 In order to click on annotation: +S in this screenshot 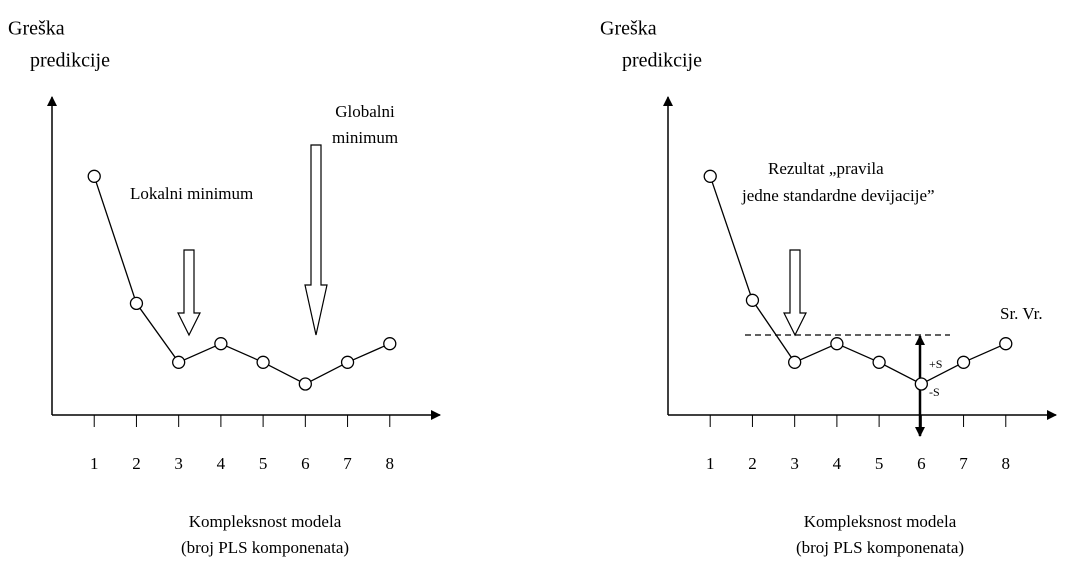, I will do `click(935, 364)`.